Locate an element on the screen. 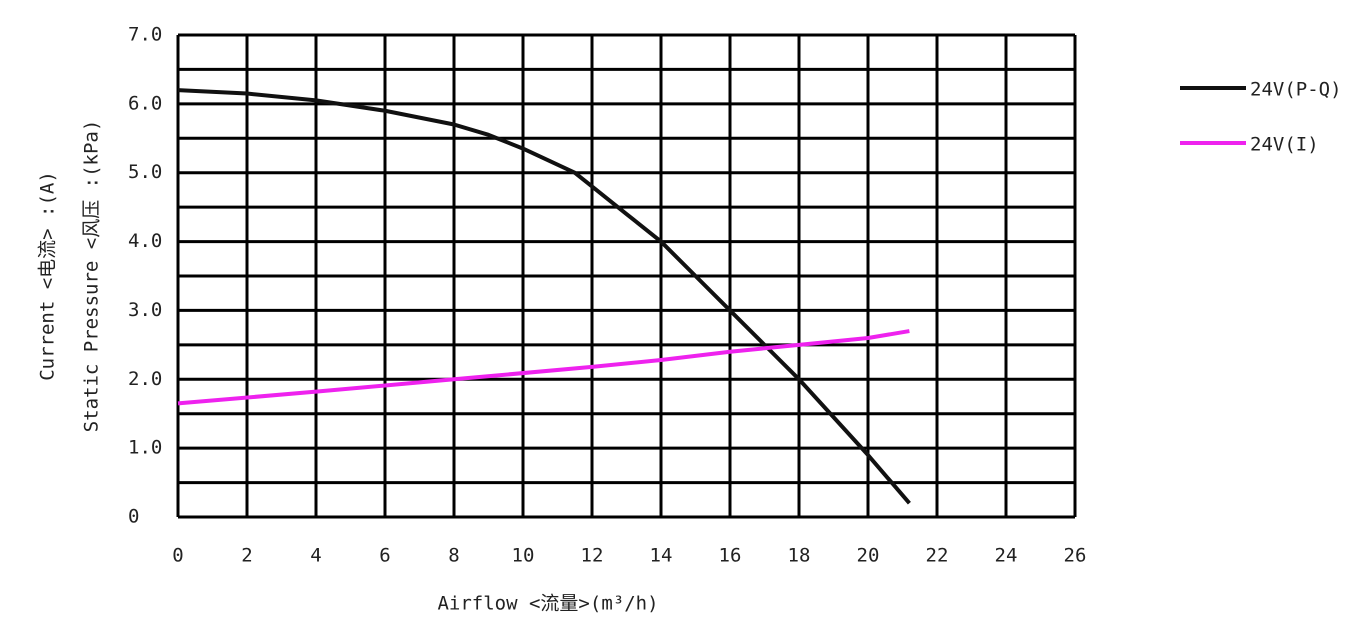  y-tick-label: 6.0 is located at coordinates (145, 103).